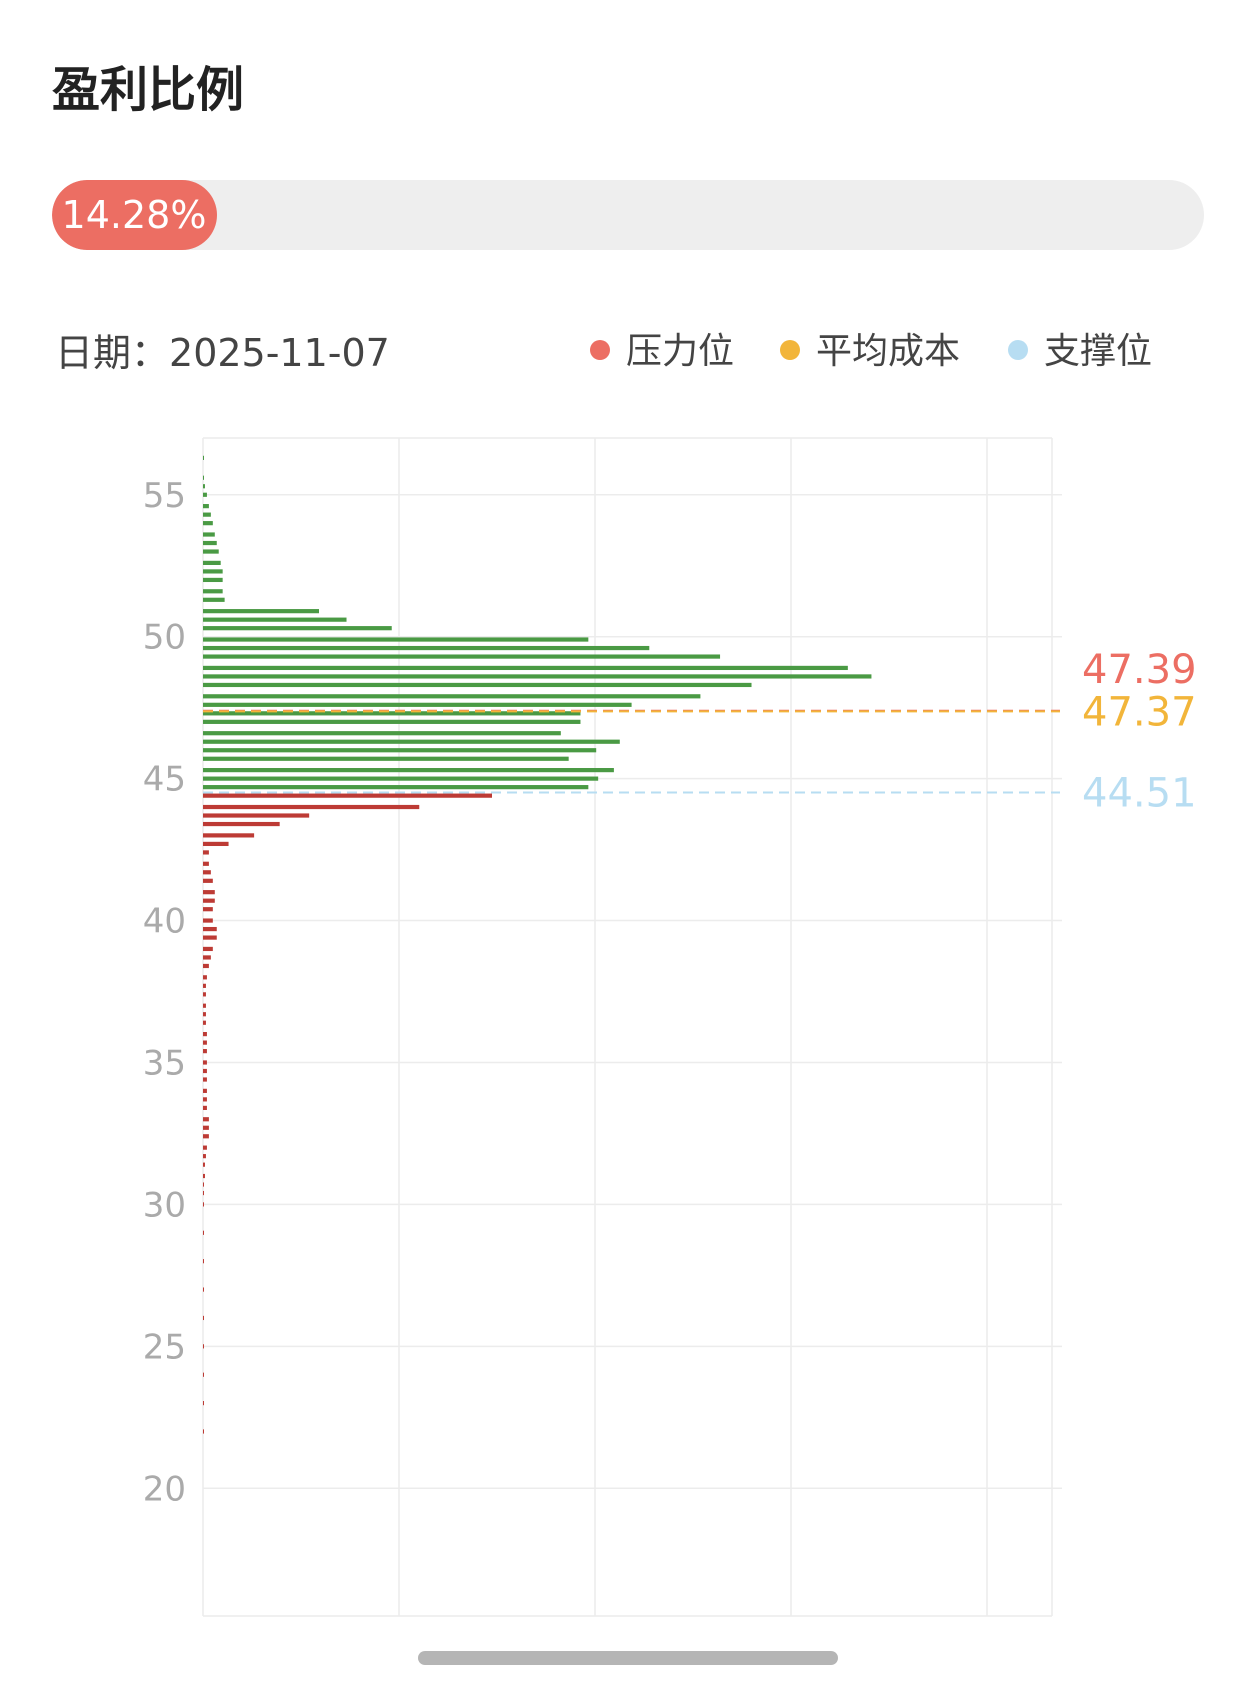 This screenshot has width=1256, height=1698. I want to click on date-row: 日期：2025-11-07, so click(222, 349).